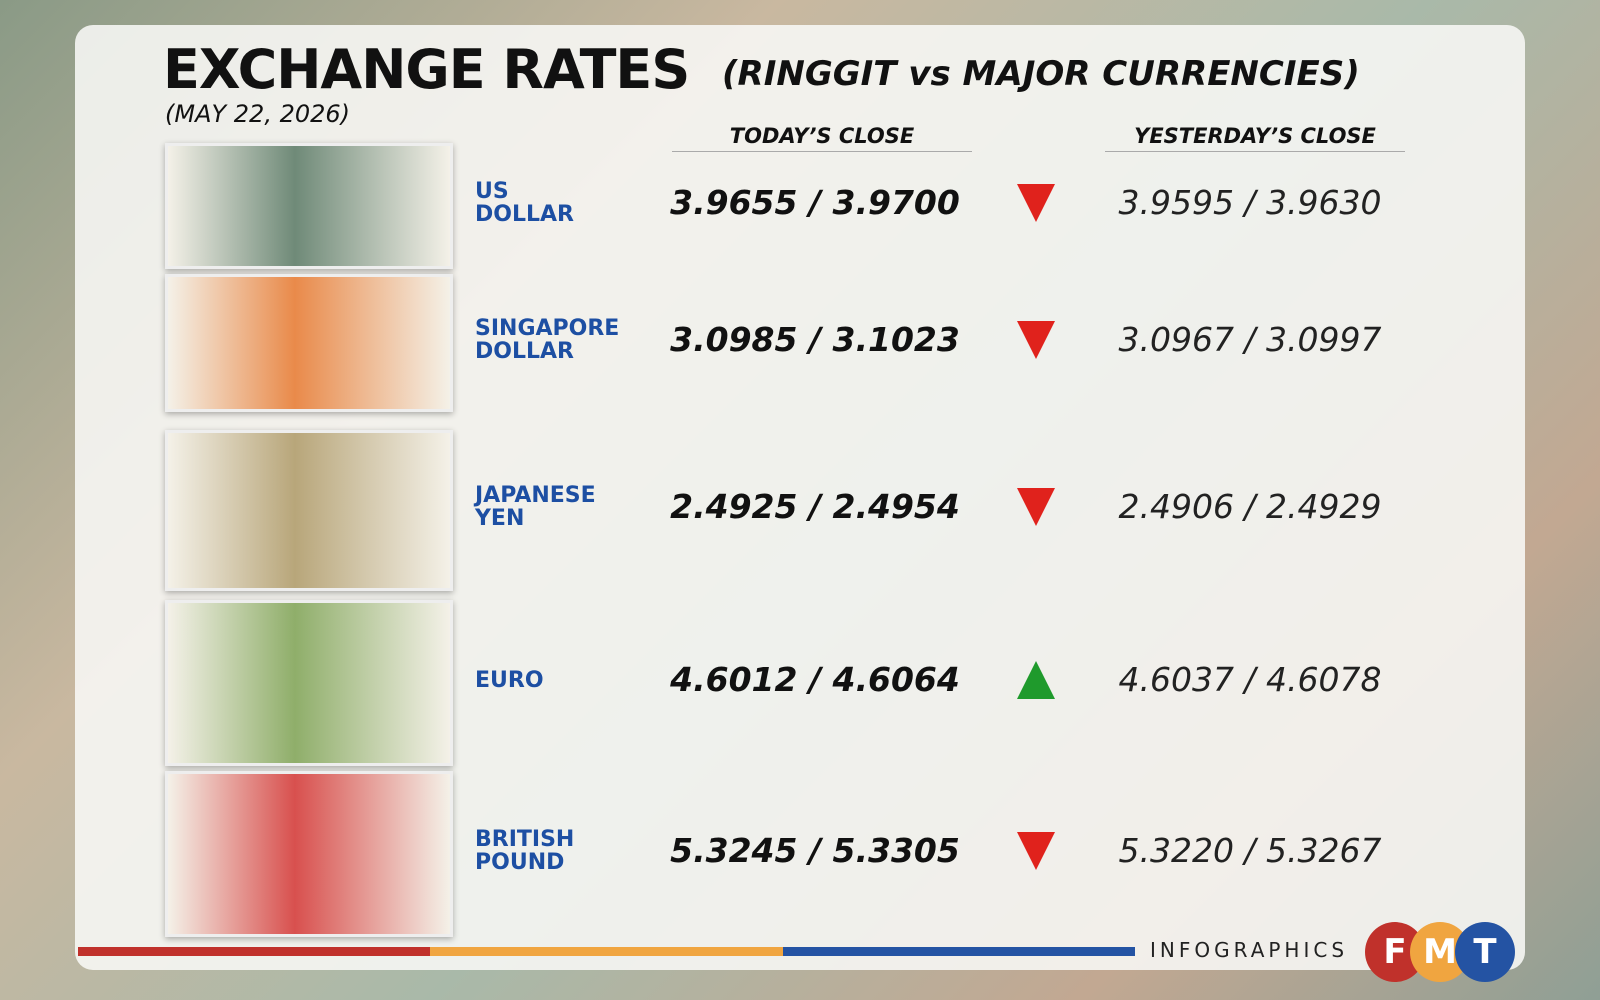 The height and width of the screenshot is (1000, 1600). What do you see at coordinates (1250, 339) in the screenshot?
I see `yesterday-rate: 3.0967 / 3.0997` at bounding box center [1250, 339].